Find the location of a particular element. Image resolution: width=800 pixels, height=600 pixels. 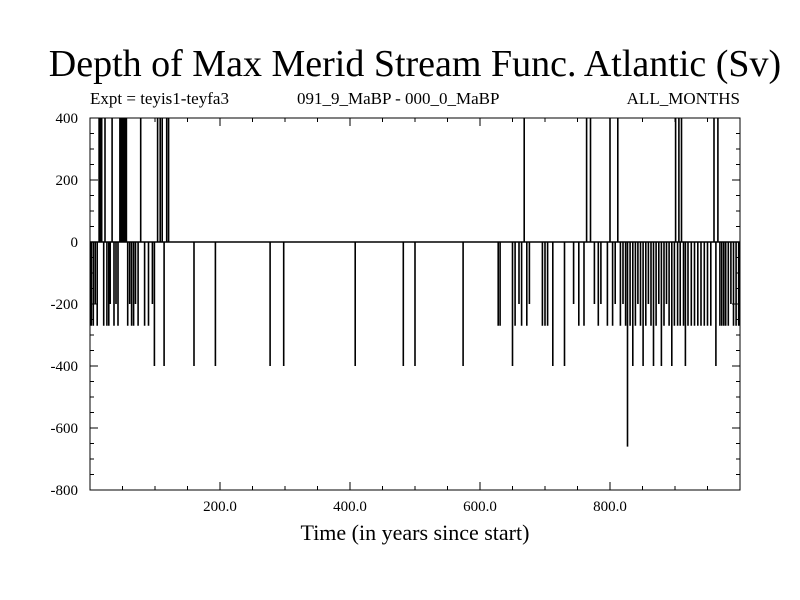

y-tick-label: 0 is located at coordinates (75, 243).